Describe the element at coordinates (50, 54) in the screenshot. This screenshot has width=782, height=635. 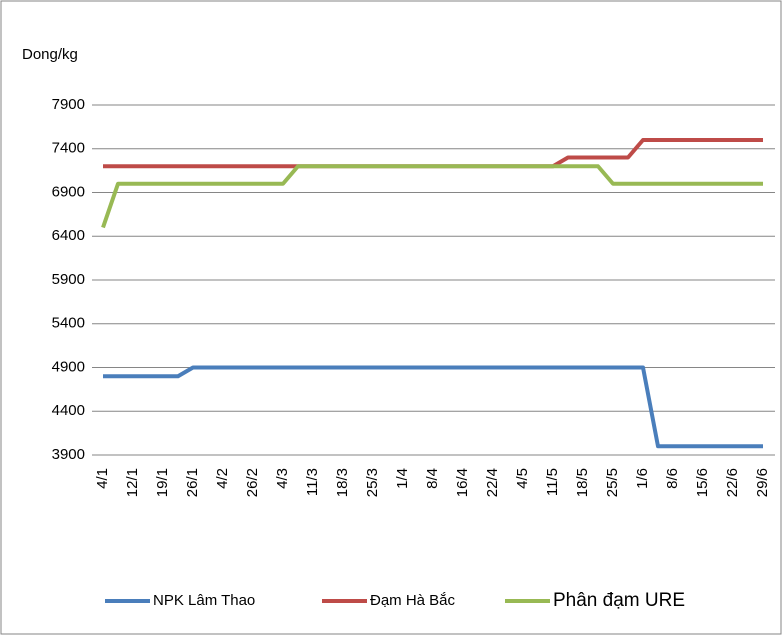
I see `y-axis-label: Dong/kg` at that location.